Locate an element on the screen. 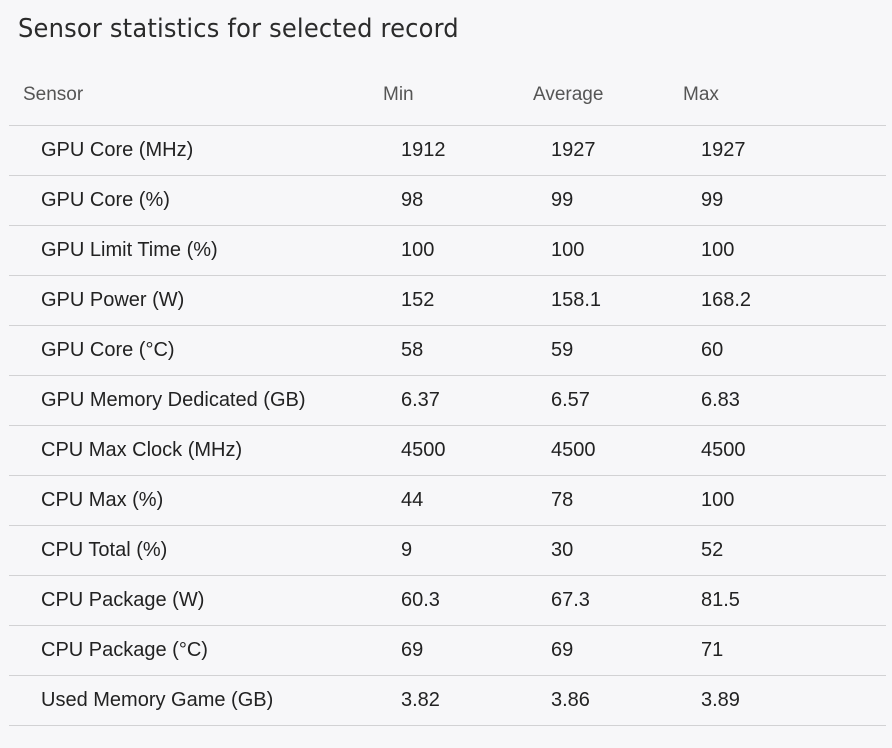 This screenshot has width=892, height=748. column-header-max: Max is located at coordinates (701, 94).